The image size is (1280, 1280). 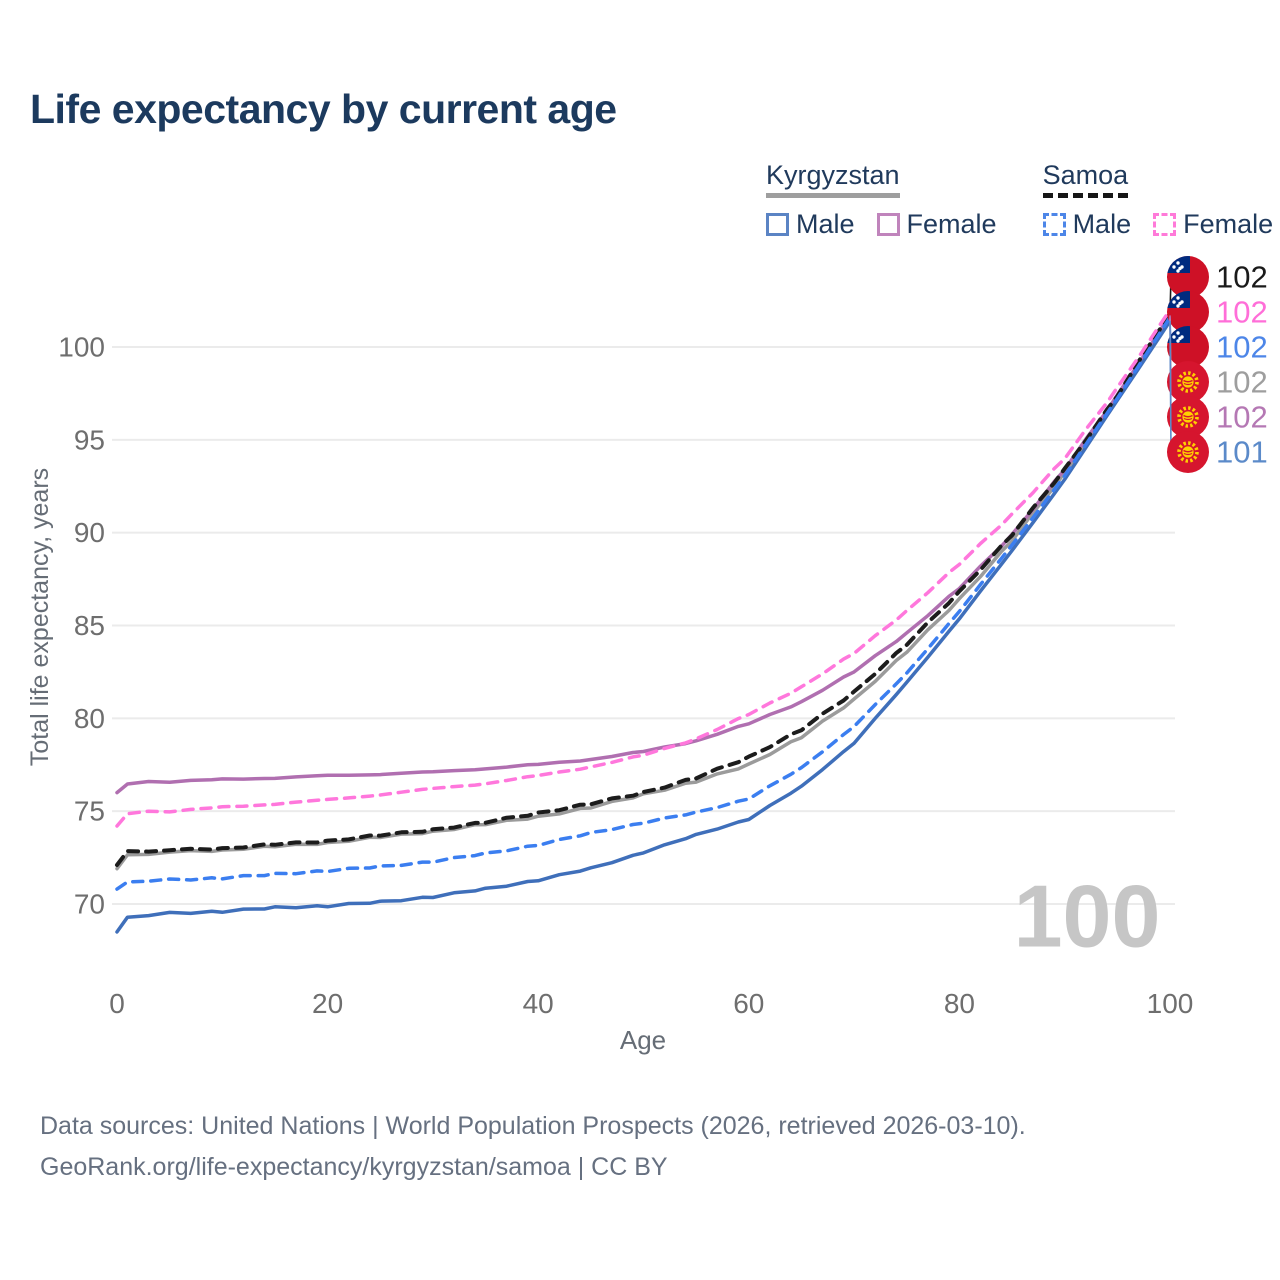 What do you see at coordinates (323, 109) in the screenshot?
I see `page-title: Life expectancy by current age` at bounding box center [323, 109].